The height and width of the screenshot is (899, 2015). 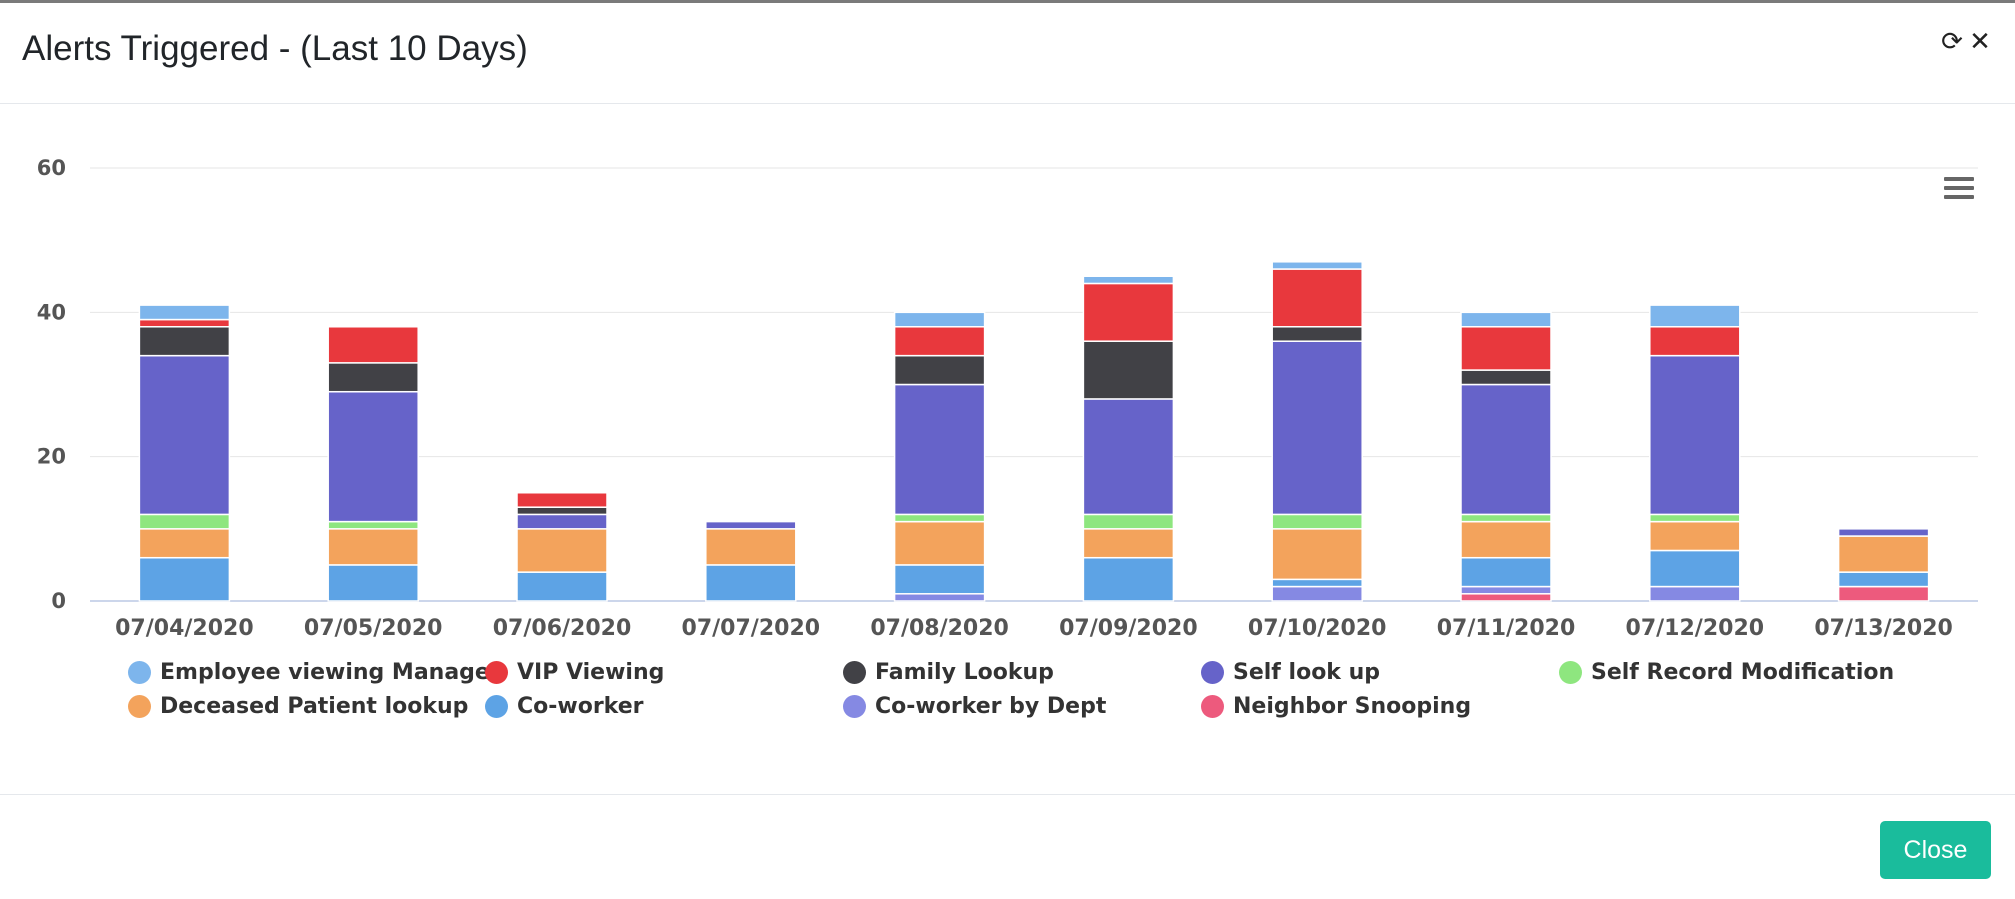 What do you see at coordinates (1695, 628) in the screenshot?
I see `x-tick-label: 07/12/2020` at bounding box center [1695, 628].